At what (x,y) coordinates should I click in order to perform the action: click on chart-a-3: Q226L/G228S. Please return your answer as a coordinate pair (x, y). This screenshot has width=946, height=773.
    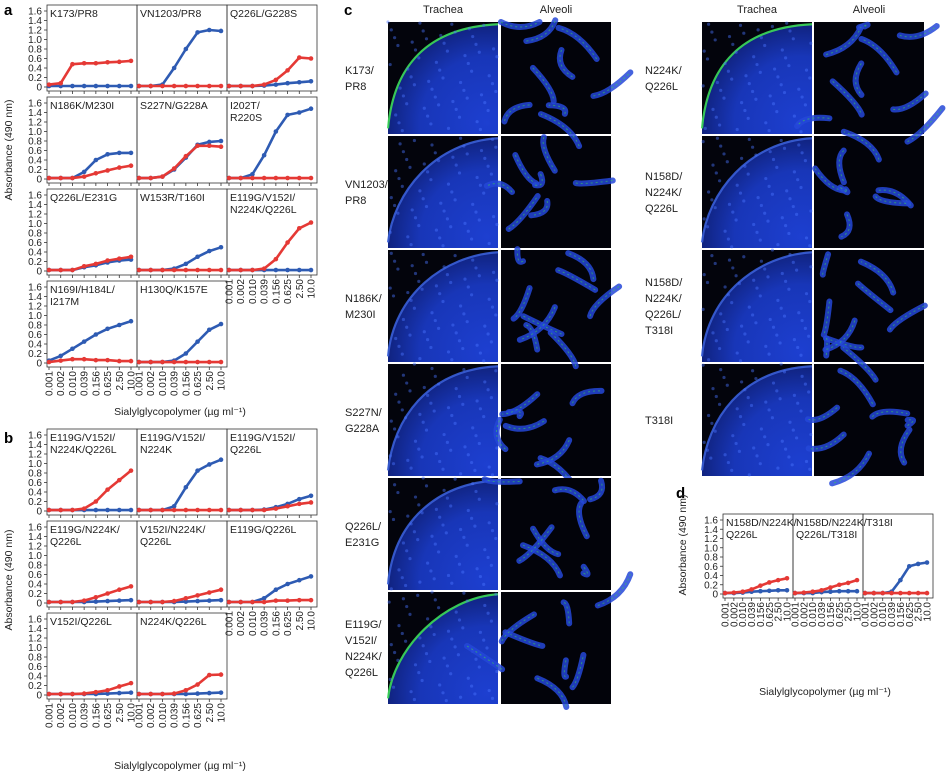
    Looking at the image, I should click on (272, 49).